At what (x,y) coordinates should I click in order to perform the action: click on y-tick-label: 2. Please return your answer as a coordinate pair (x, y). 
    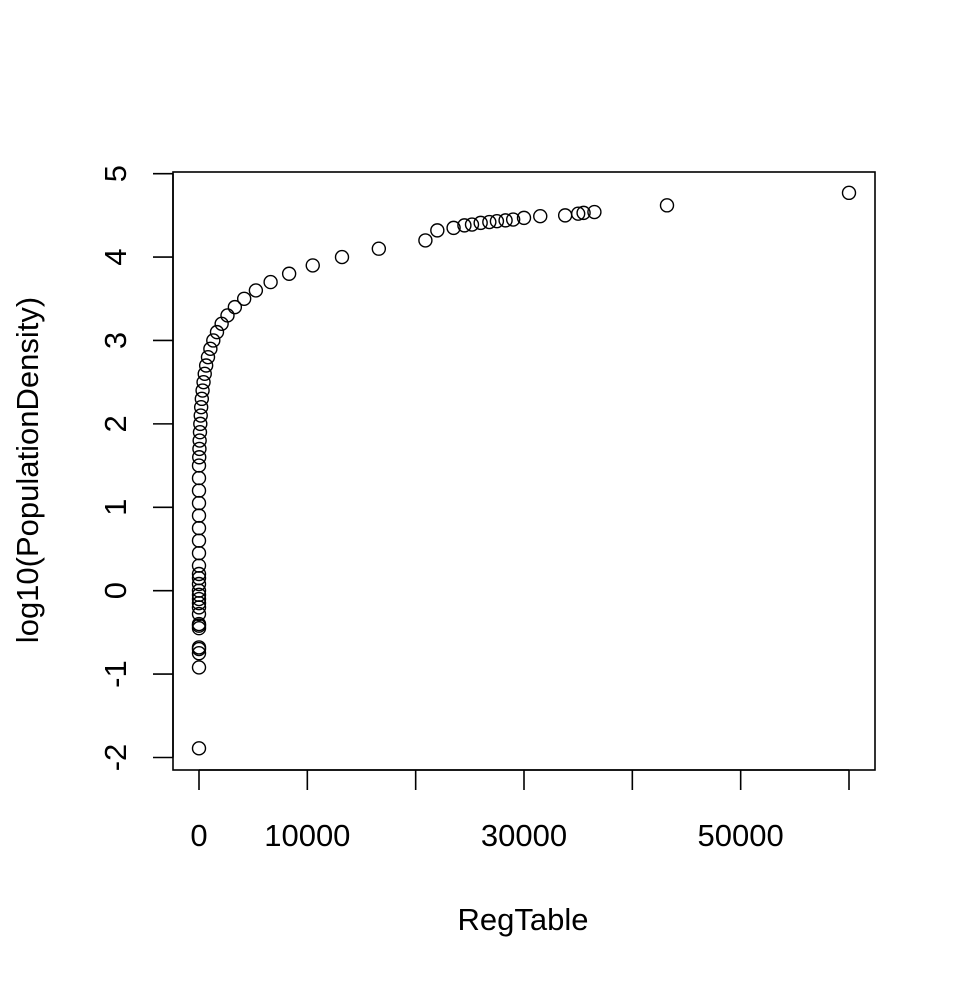
    Looking at the image, I should click on (115, 423).